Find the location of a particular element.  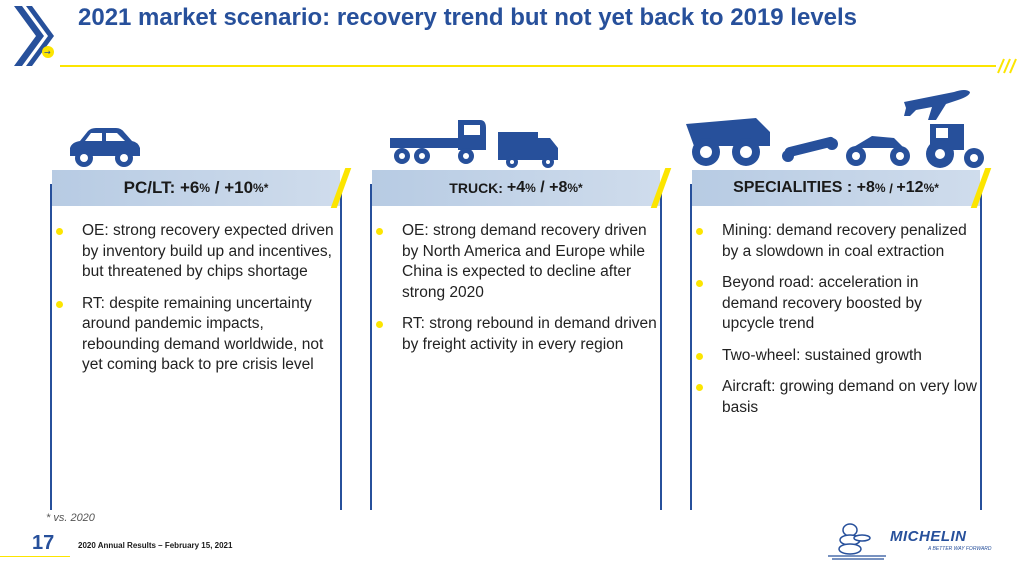

brand-stripes-icon: → is located at coordinates (34, 36).